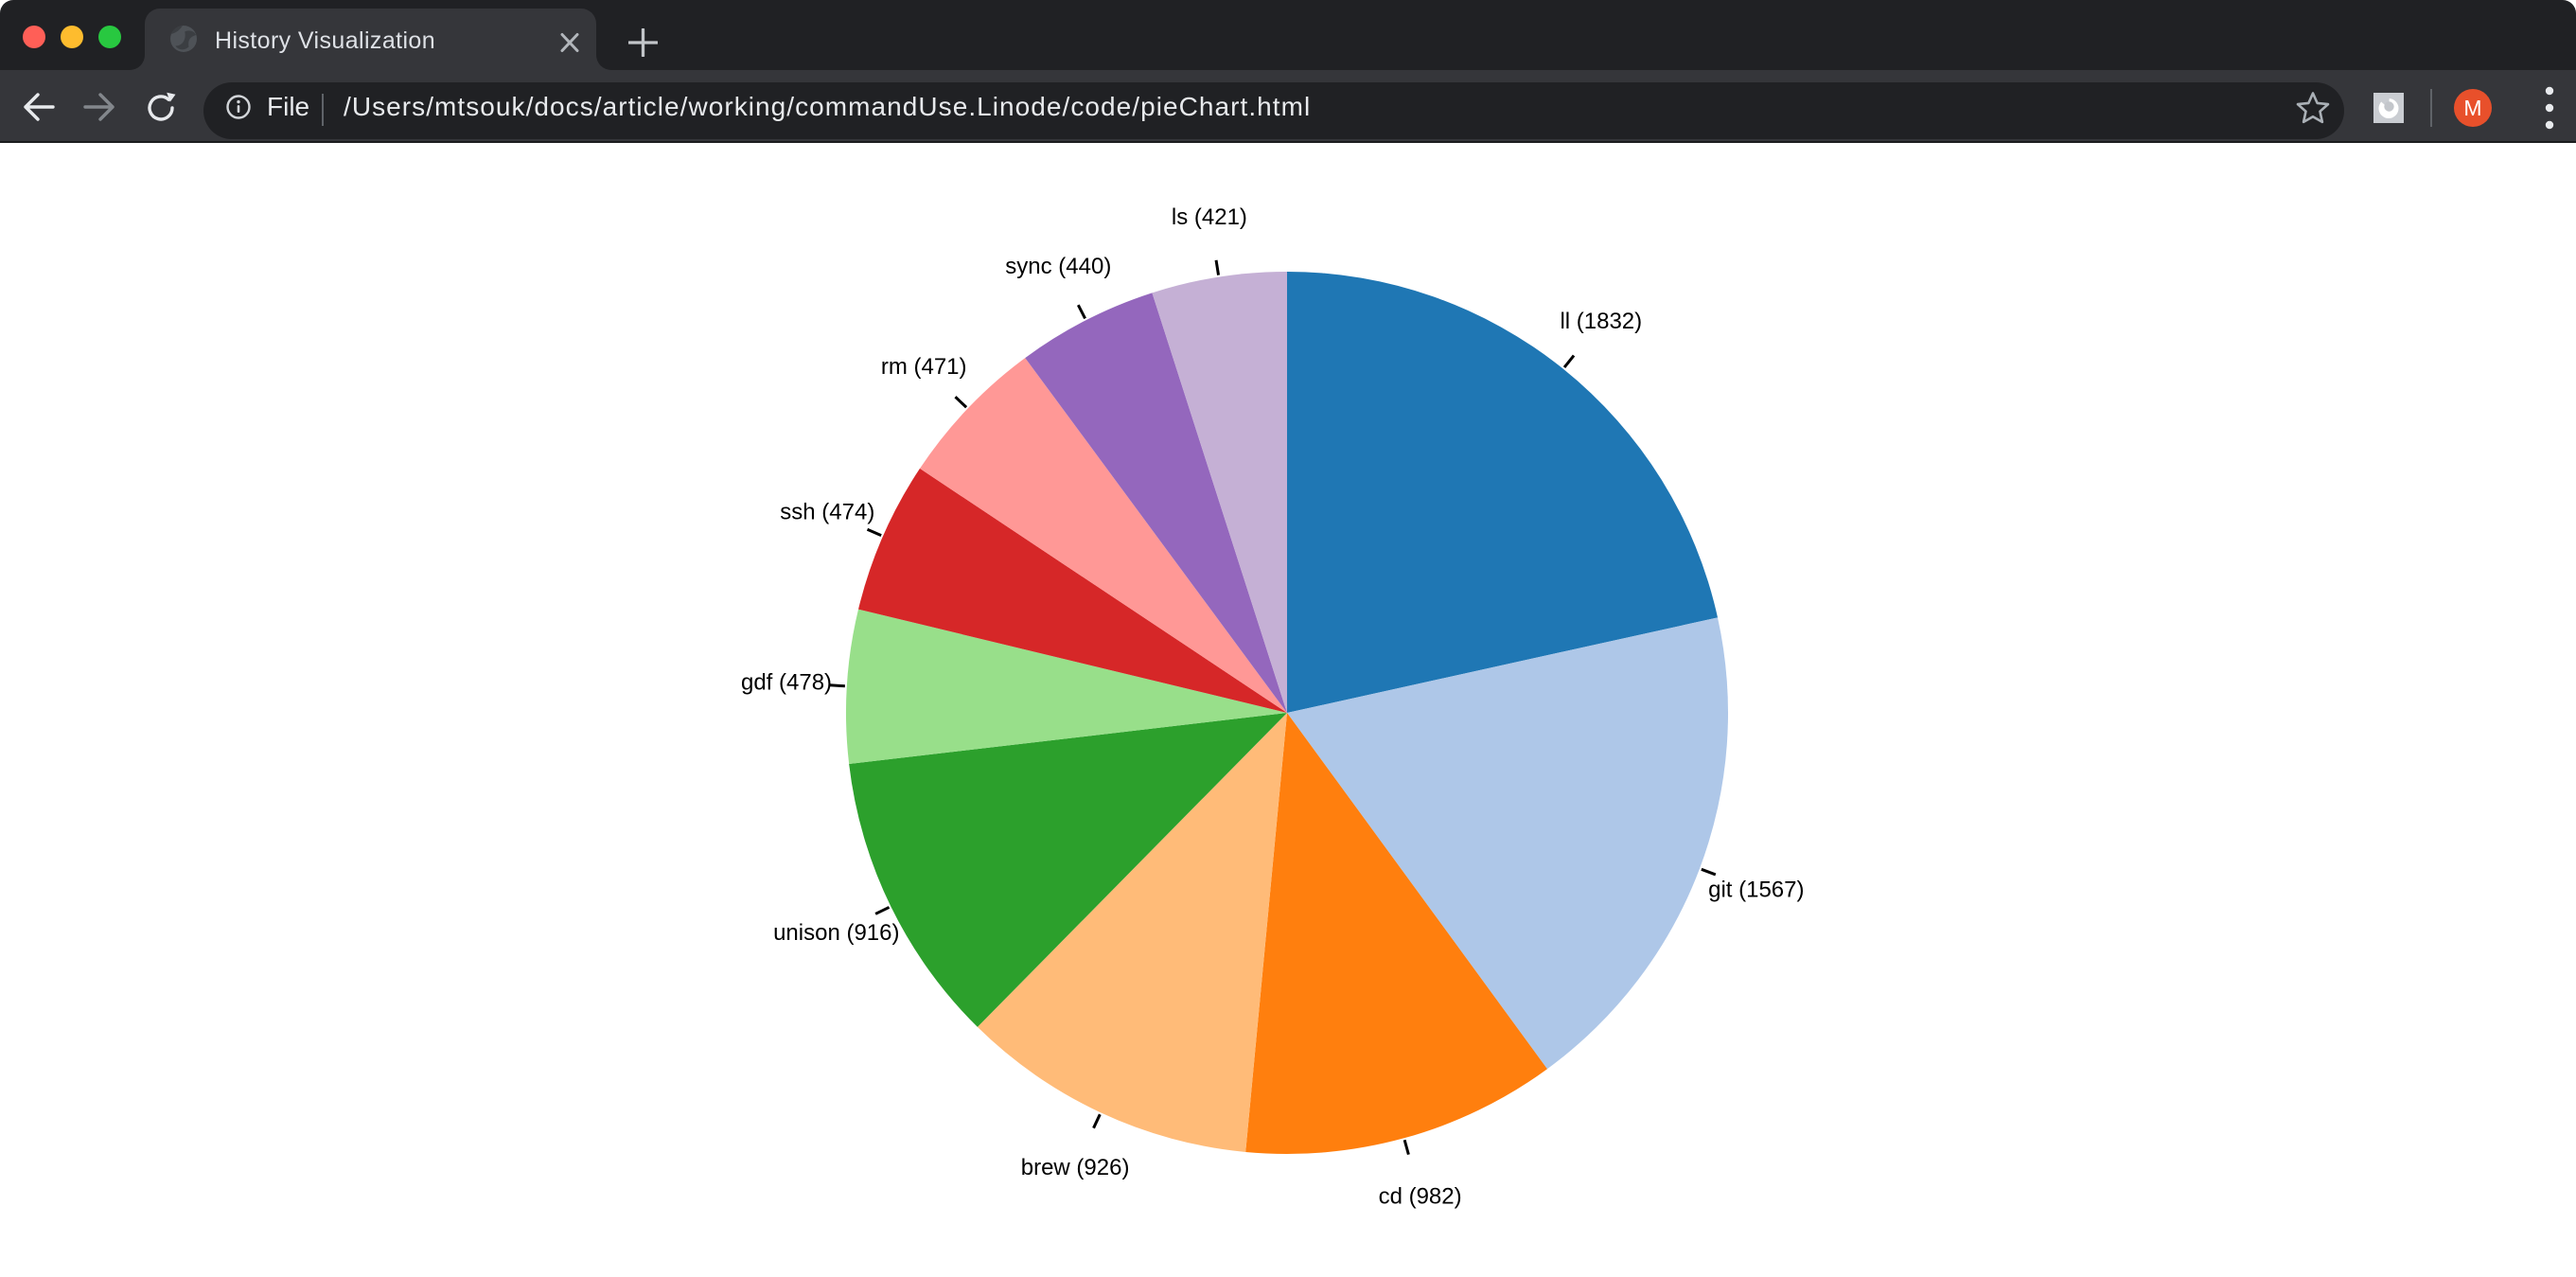 The width and height of the screenshot is (2576, 1277). I want to click on svg-text: ll (1832), so click(1601, 321).